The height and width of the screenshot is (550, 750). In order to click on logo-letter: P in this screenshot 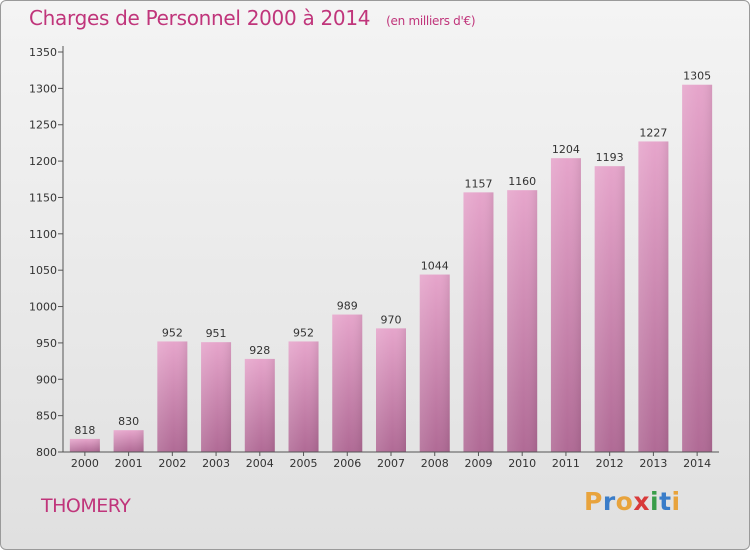, I will do `click(593, 501)`.